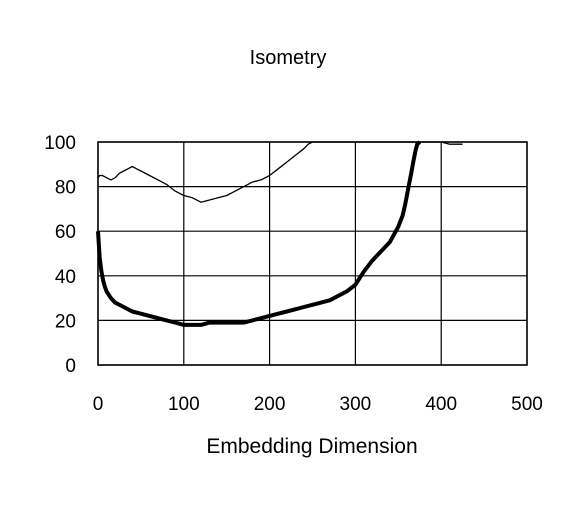 This screenshot has height=512, width=586. What do you see at coordinates (65, 321) in the screenshot?
I see `y-tick-label: 20` at bounding box center [65, 321].